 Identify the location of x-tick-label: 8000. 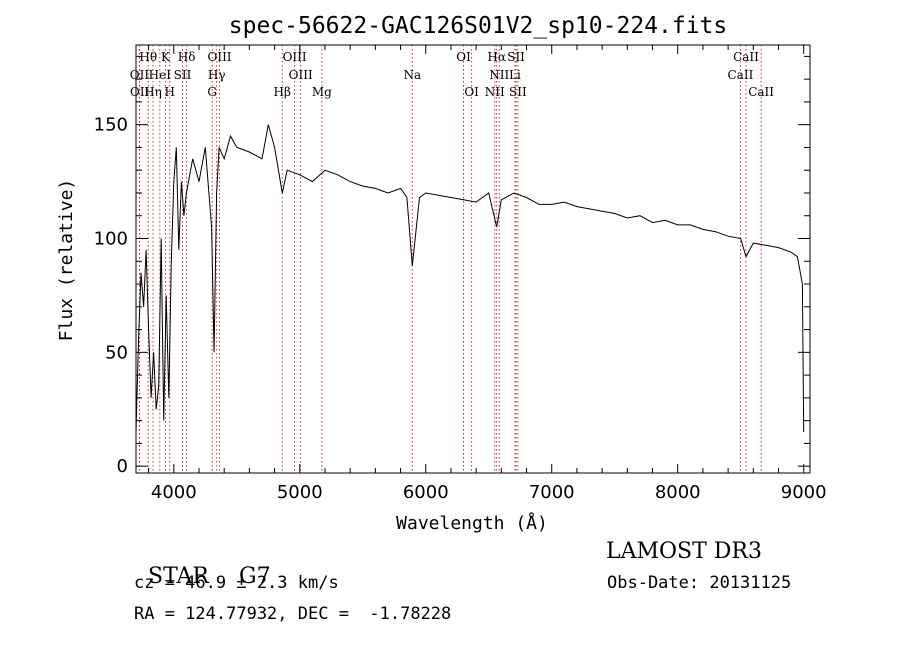
(678, 492).